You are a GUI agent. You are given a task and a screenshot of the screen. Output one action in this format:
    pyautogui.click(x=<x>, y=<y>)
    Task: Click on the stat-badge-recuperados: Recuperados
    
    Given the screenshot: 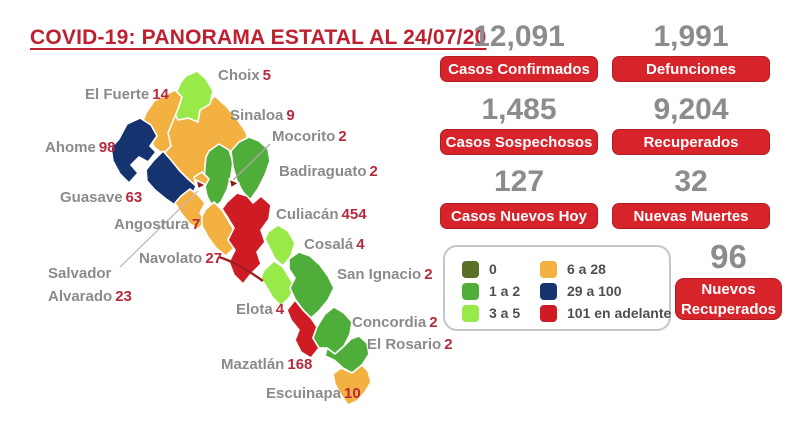 What is the action you would take?
    pyautogui.click(x=691, y=142)
    